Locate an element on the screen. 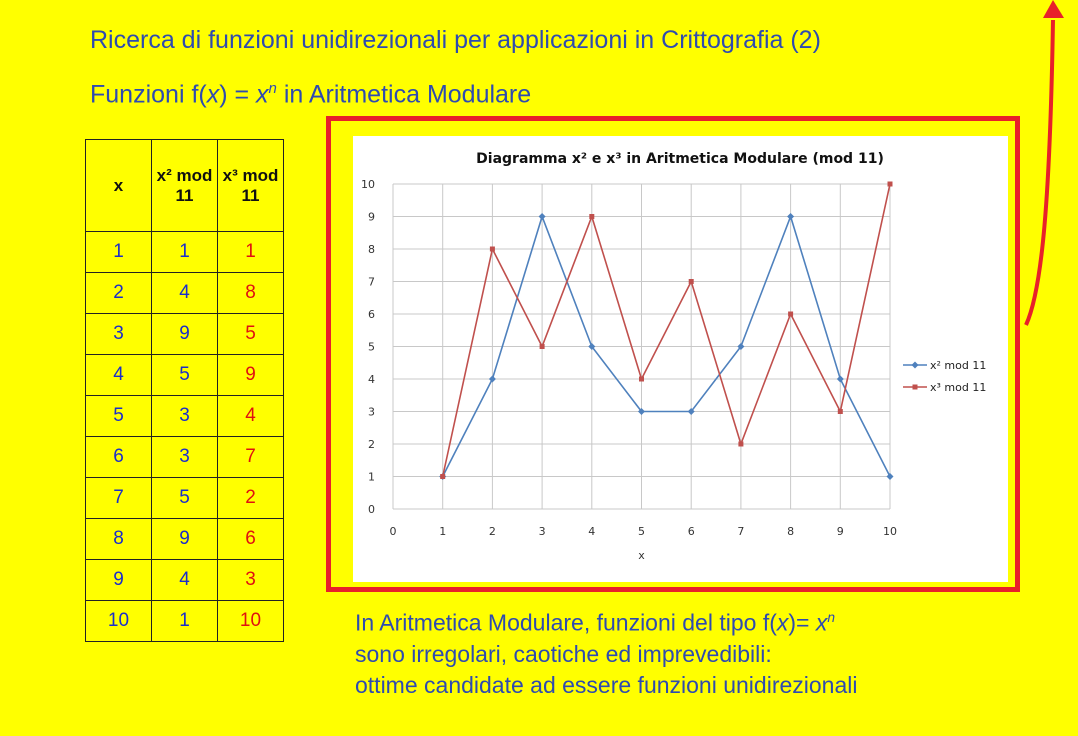  cell-x-cubed: 4 is located at coordinates (250, 416).